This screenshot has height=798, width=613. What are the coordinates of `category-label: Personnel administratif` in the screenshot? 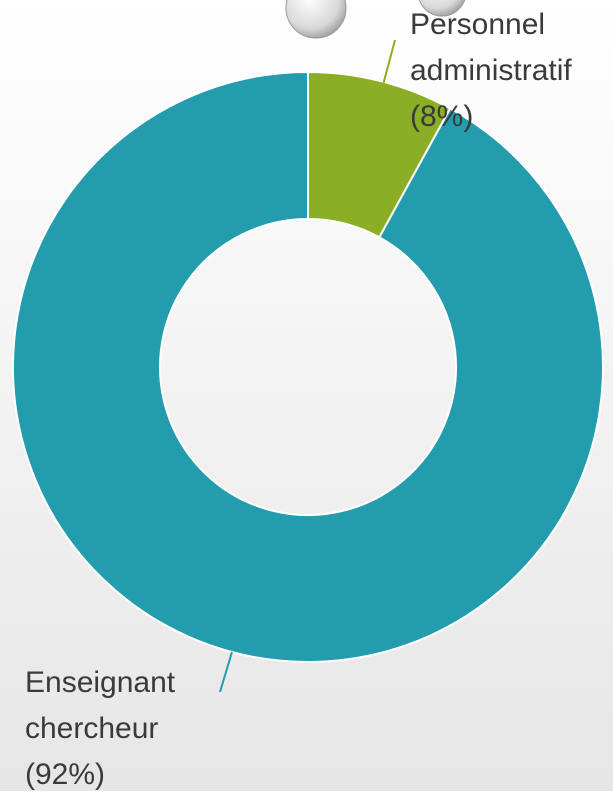 It's located at (491, 47).